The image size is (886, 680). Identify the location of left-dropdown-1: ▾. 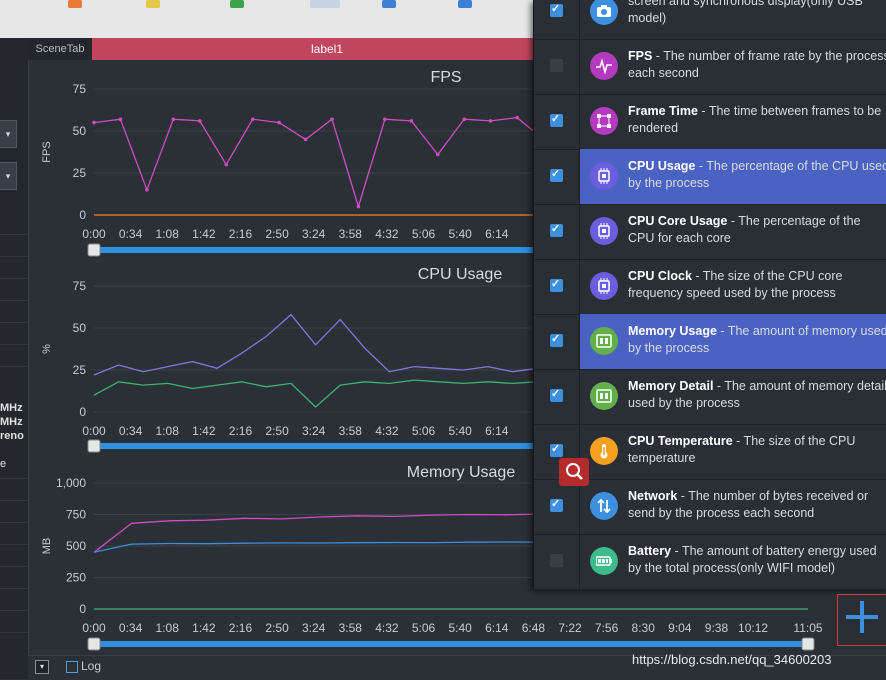
(8, 134).